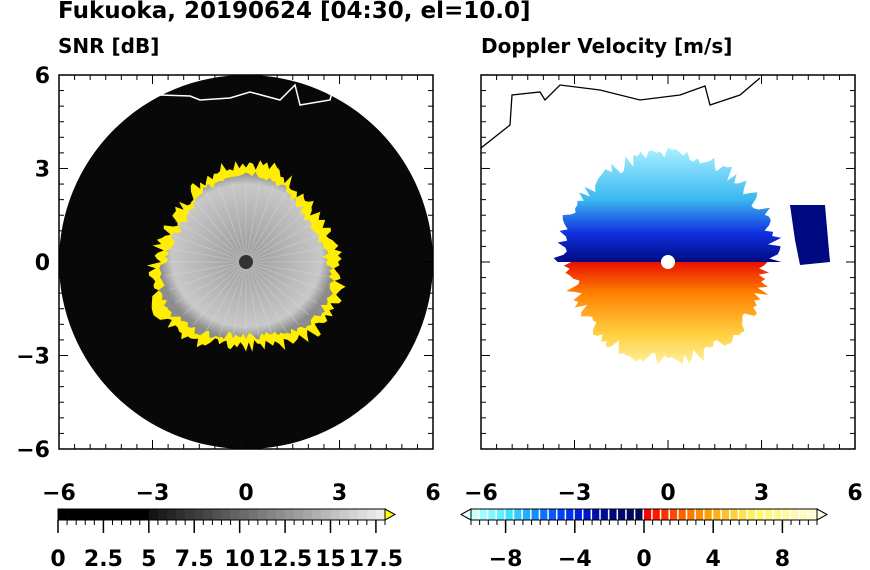 This screenshot has height=570, width=870. What do you see at coordinates (148, 558) in the screenshot?
I see `colorbar-tick-label: 5` at bounding box center [148, 558].